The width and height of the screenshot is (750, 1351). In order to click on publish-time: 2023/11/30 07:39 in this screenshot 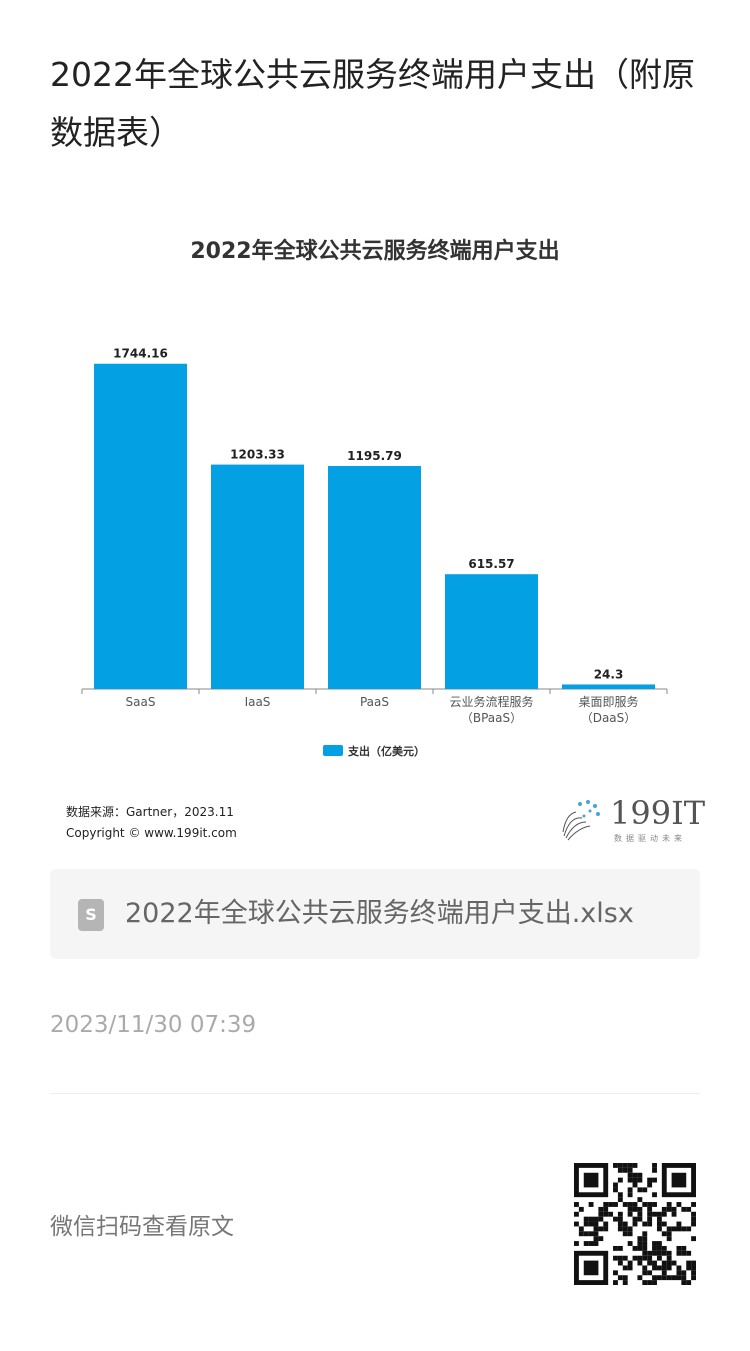, I will do `click(153, 1025)`.